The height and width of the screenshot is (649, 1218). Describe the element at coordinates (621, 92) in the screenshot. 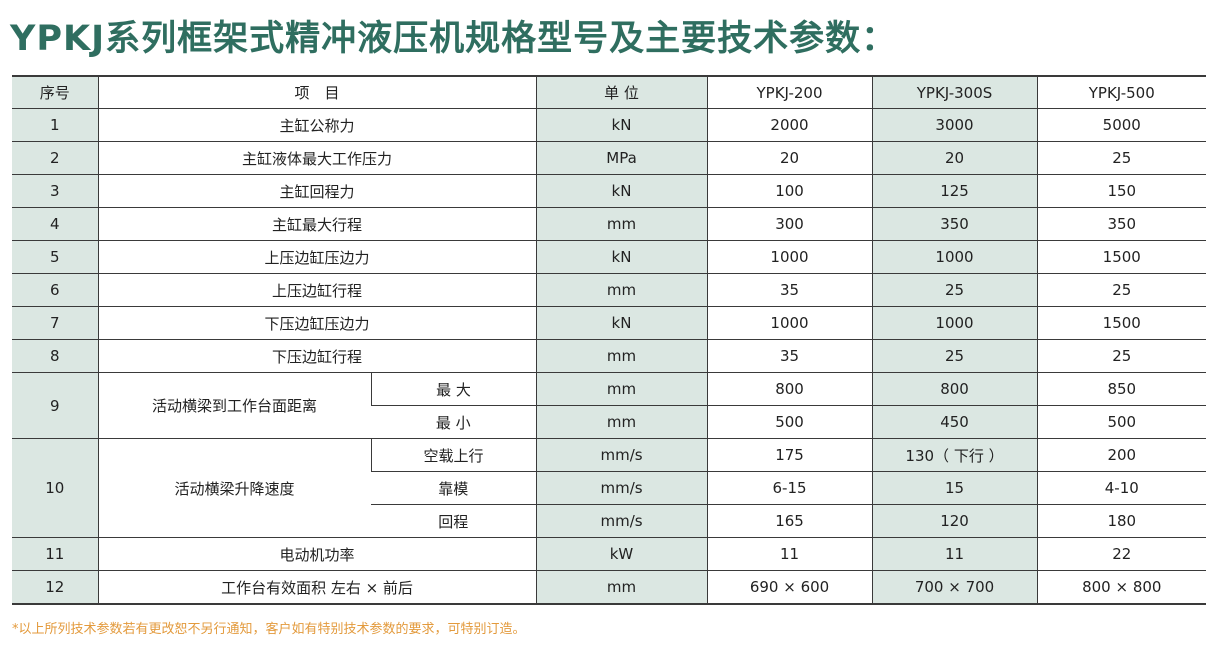

I see `header-unit: 单 位` at that location.